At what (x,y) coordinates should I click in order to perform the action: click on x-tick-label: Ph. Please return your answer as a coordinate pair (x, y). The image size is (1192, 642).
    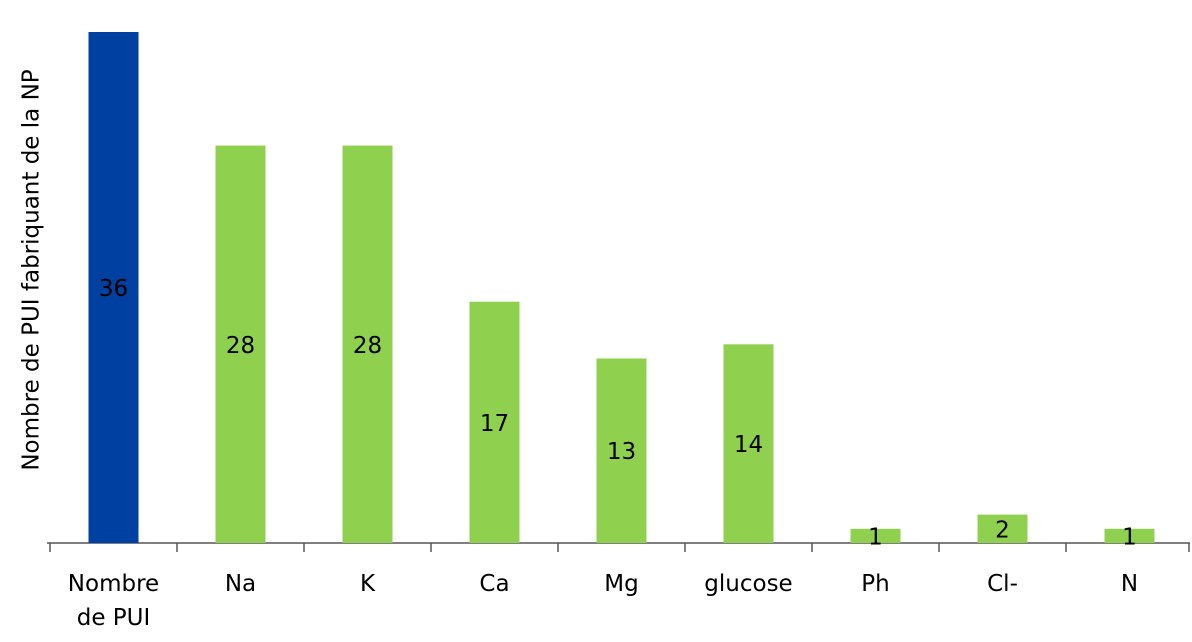
    Looking at the image, I should click on (875, 584).